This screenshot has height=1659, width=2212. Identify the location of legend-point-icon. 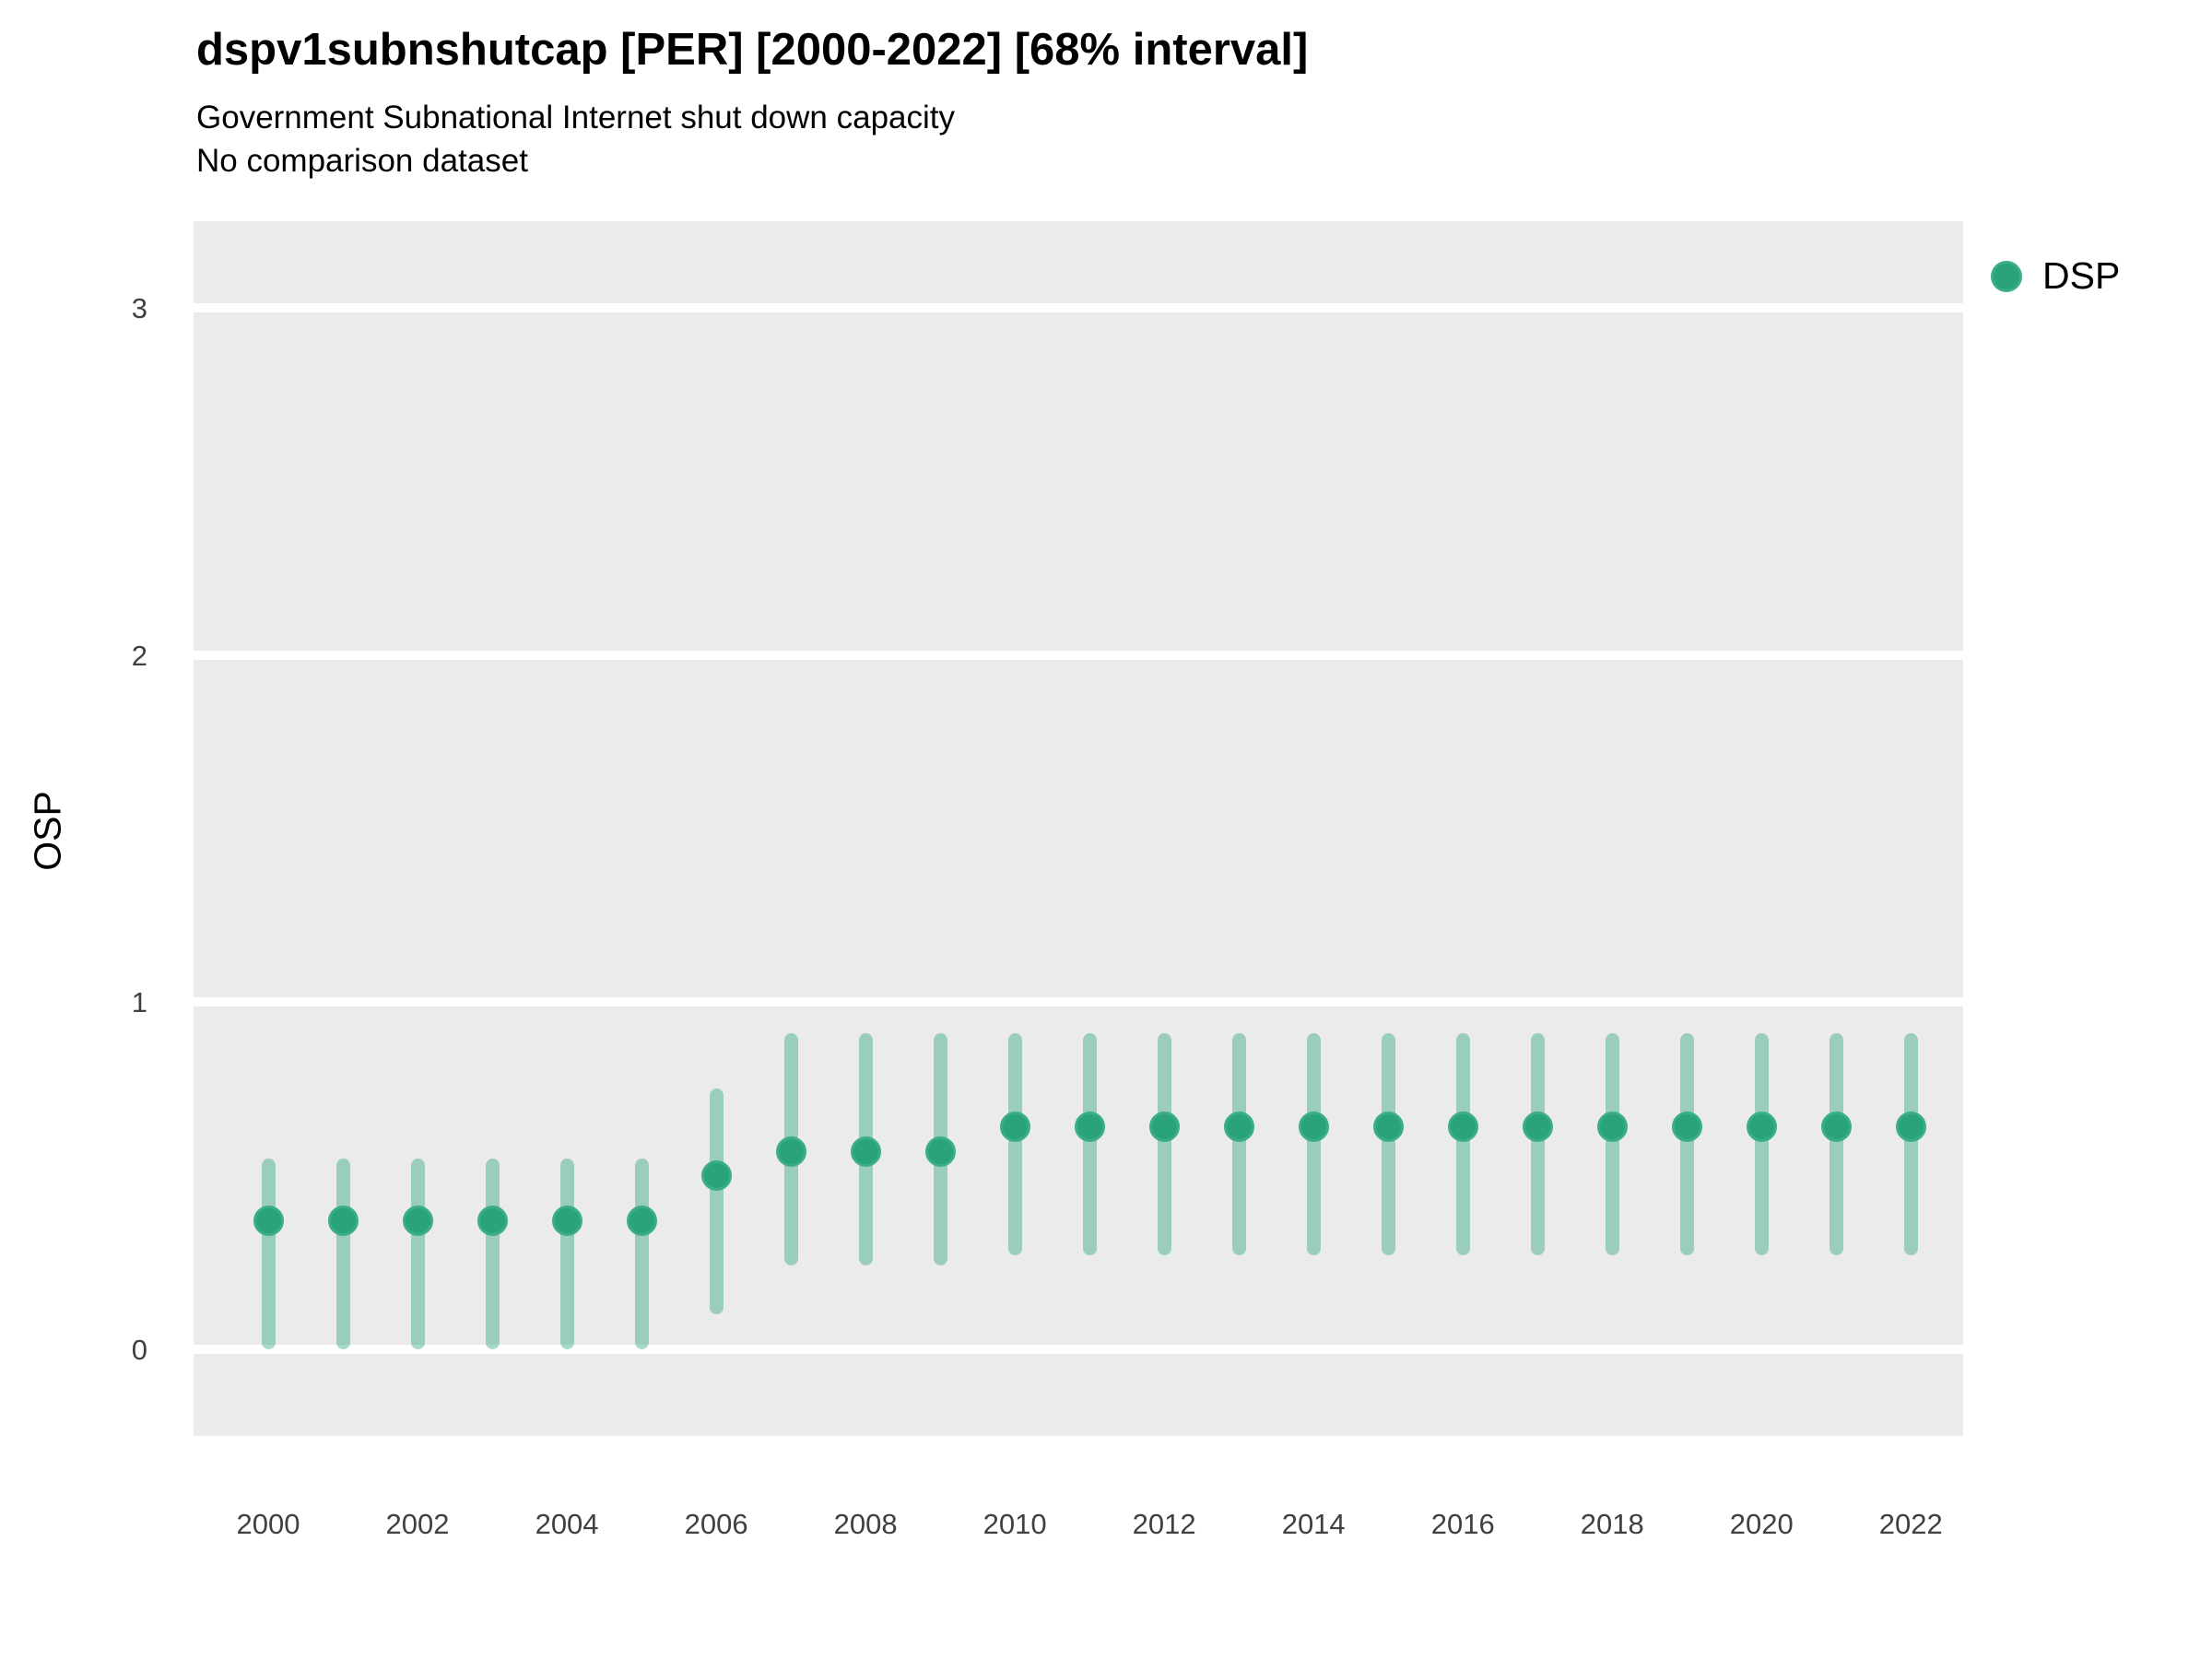
(2006, 276).